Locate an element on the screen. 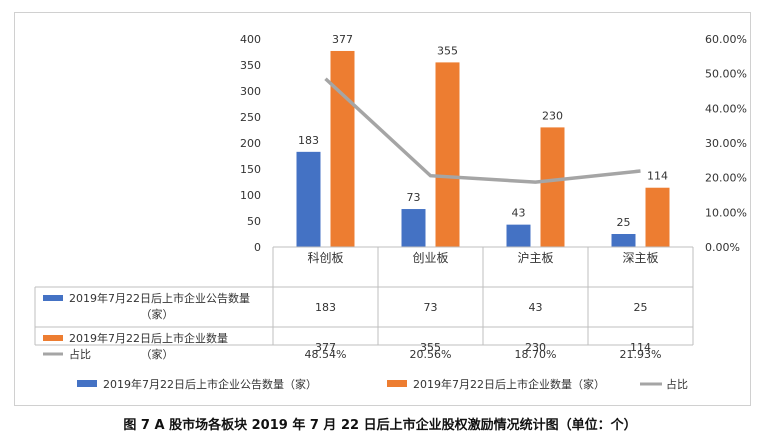 The width and height of the screenshot is (760, 442). table-cell-value: 230 is located at coordinates (535, 347).